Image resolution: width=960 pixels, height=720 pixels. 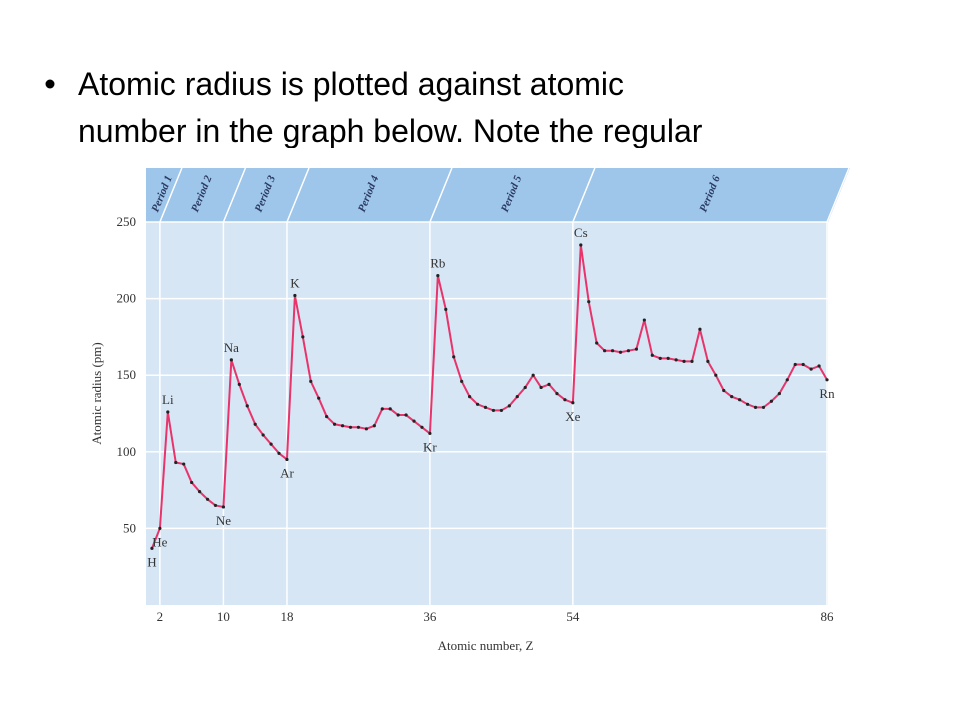 What do you see at coordinates (486, 645) in the screenshot?
I see `x-axis-title: Atomic number, Z` at bounding box center [486, 645].